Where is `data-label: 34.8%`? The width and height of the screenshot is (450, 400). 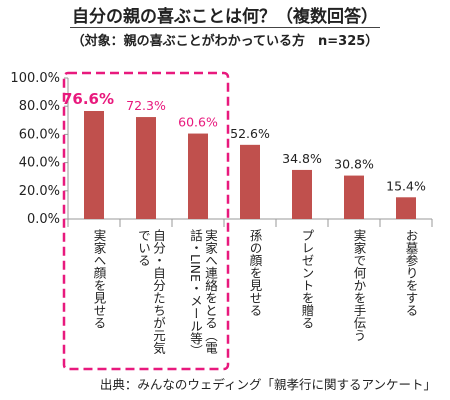 data-label: 34.8% is located at coordinates (302, 158).